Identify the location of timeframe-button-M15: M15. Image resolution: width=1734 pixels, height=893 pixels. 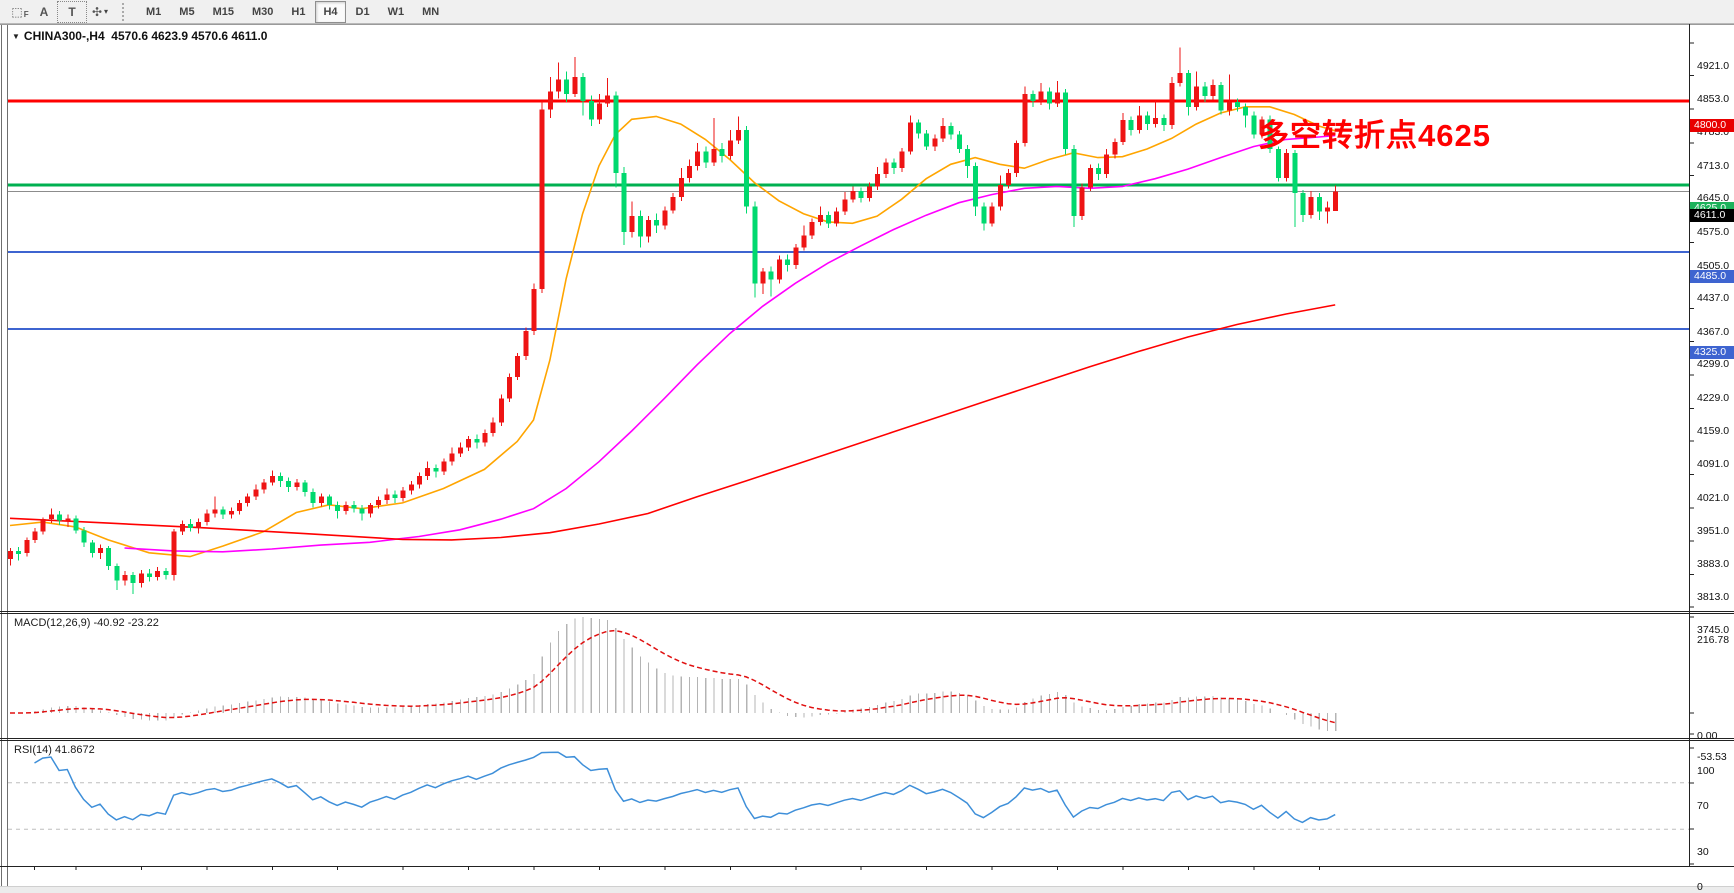
(223, 11).